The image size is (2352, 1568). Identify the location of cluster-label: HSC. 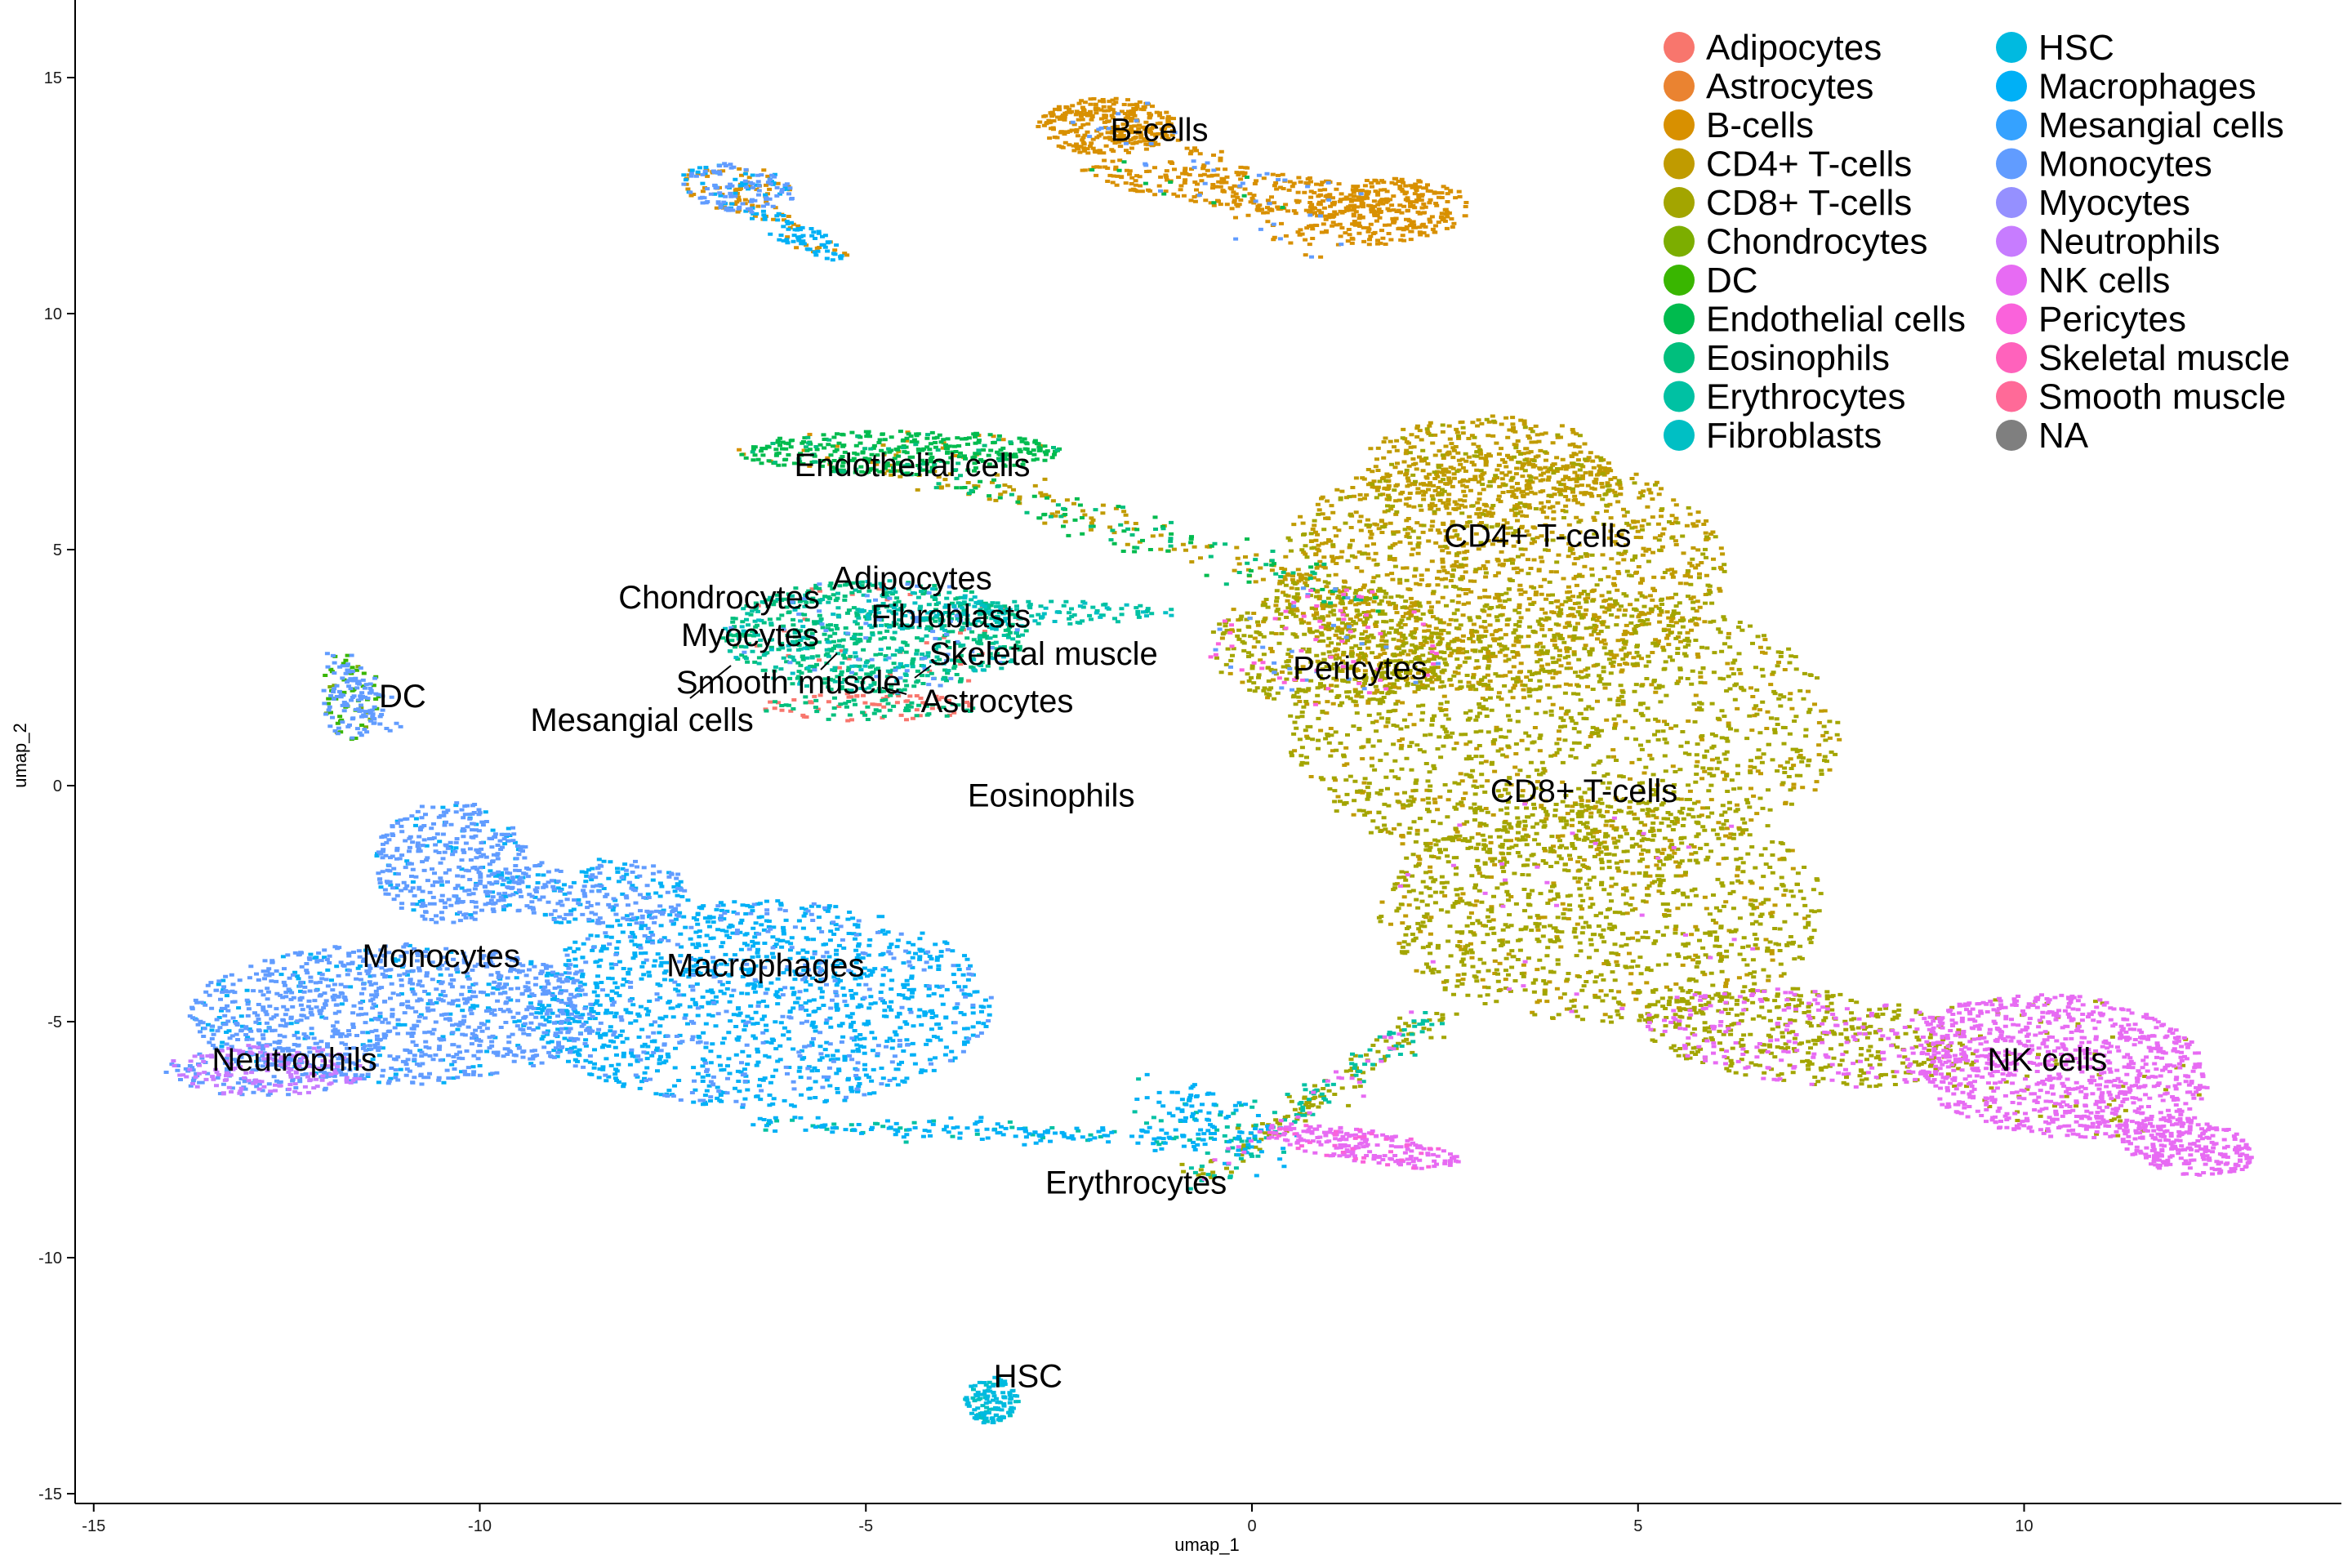
(1028, 1377).